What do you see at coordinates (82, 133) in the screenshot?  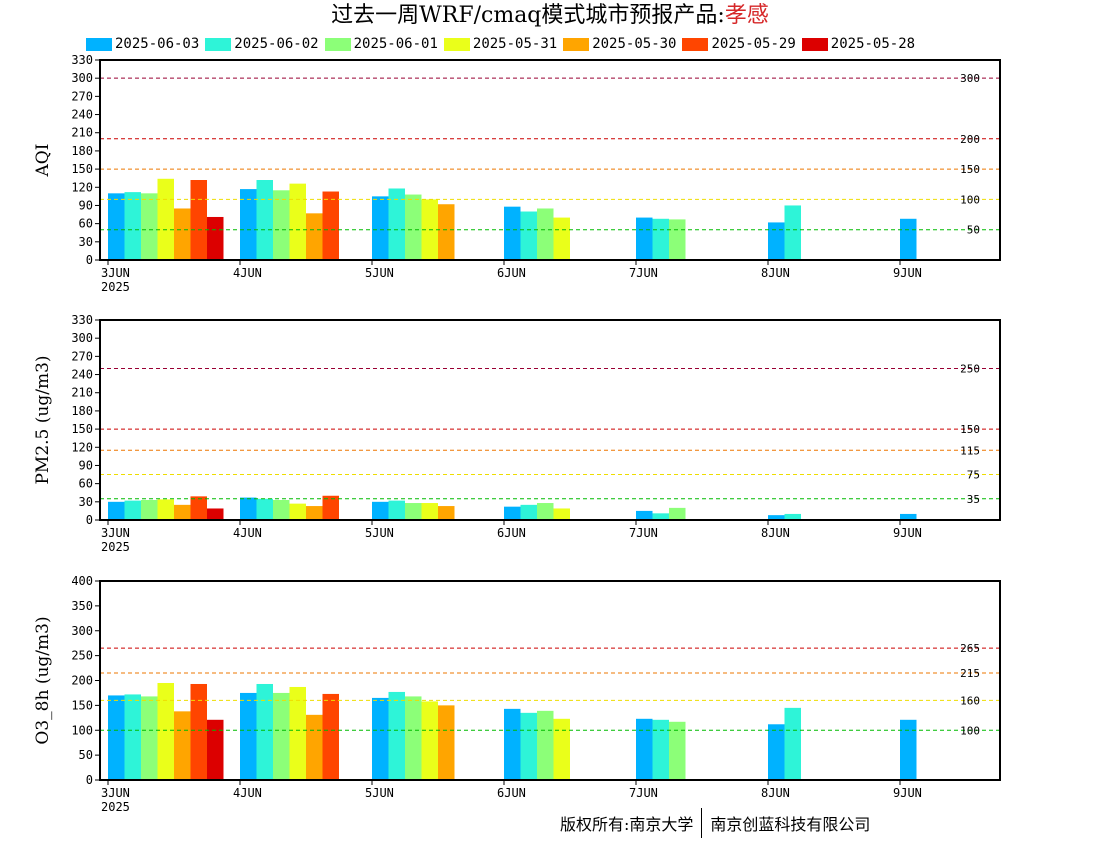 I see `y-tick-label: 210` at bounding box center [82, 133].